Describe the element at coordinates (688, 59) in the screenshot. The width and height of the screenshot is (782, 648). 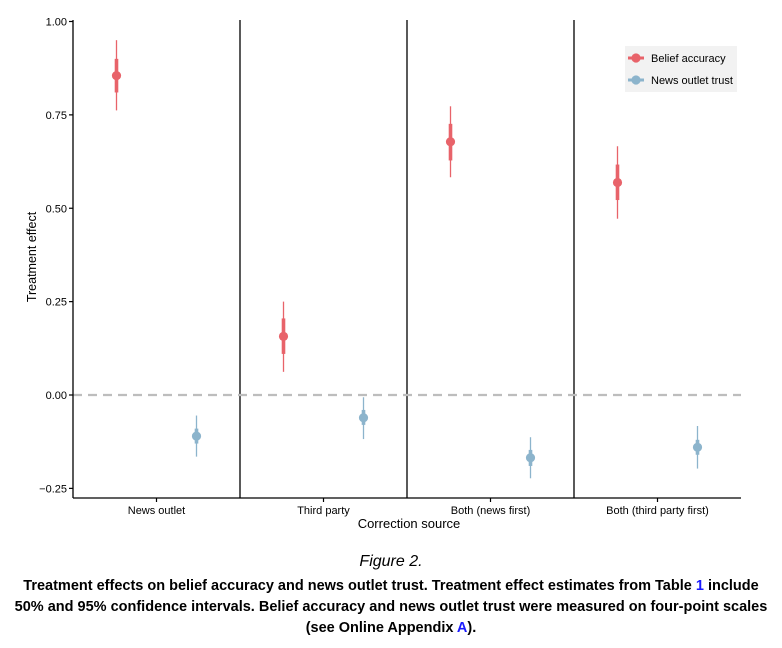
I see `legend-label: Belief accuracy` at that location.